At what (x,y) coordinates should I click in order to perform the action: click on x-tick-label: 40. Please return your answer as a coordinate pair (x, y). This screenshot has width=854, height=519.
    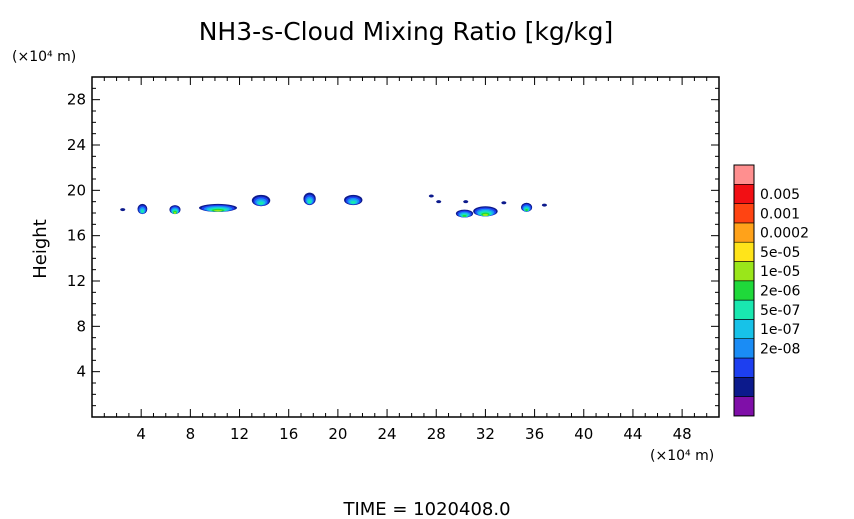
    Looking at the image, I should click on (583, 434).